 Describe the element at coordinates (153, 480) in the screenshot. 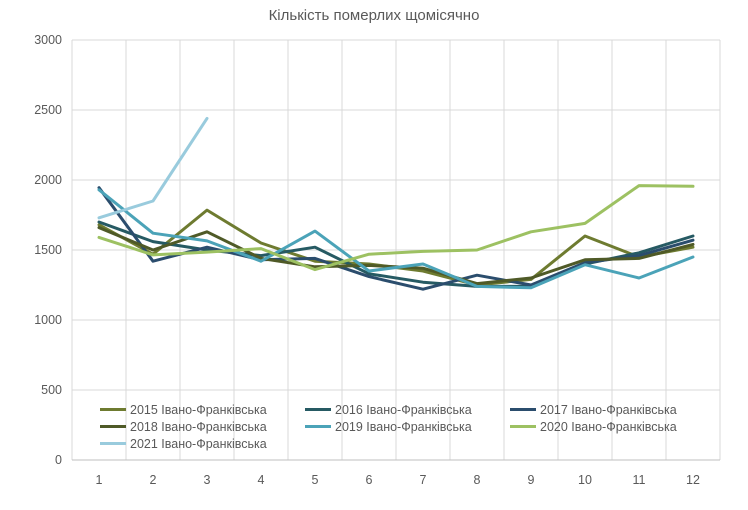

I see `x-tick-label: 2` at that location.